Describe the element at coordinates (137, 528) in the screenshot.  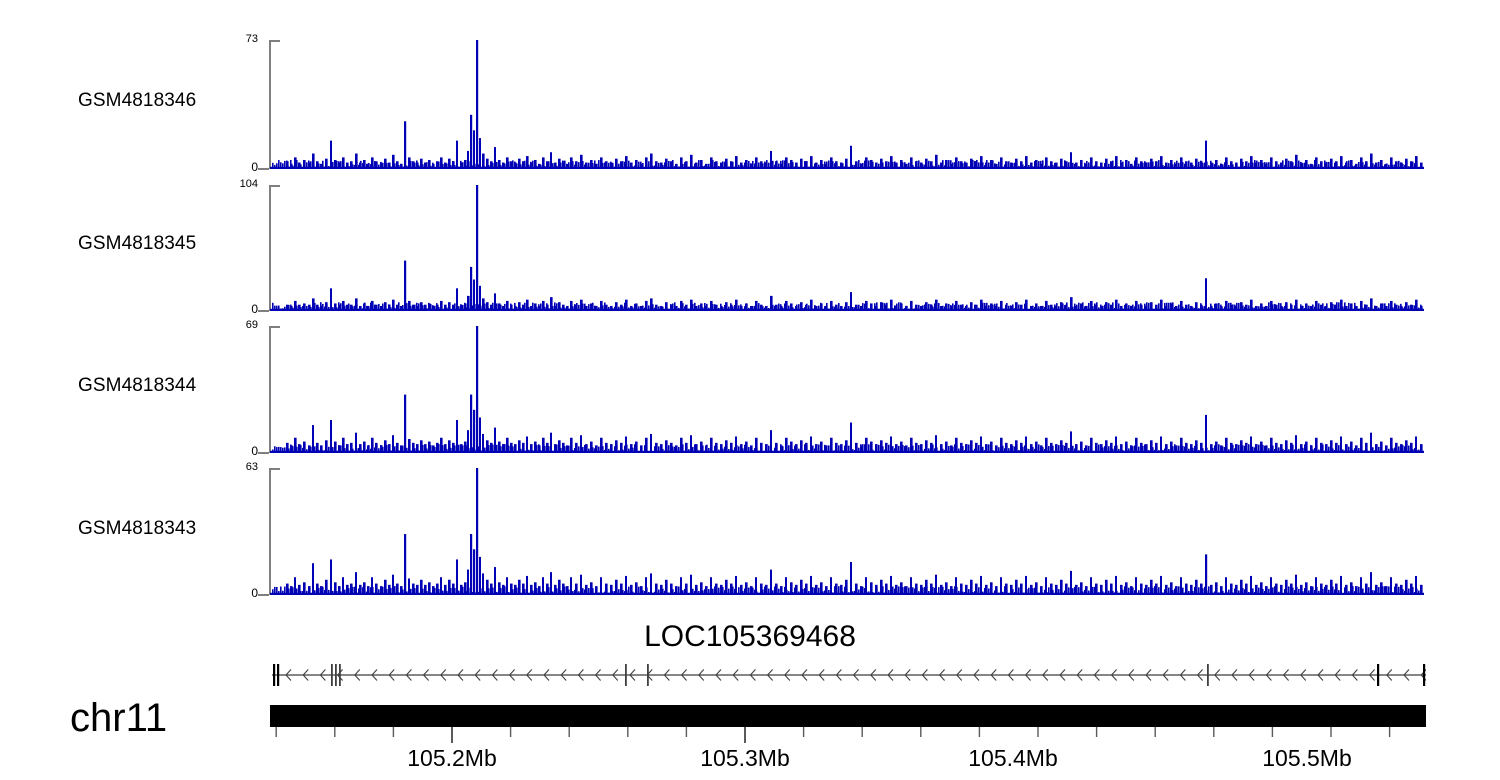
I see `track-label-gsm4818343: GSM4818343` at that location.